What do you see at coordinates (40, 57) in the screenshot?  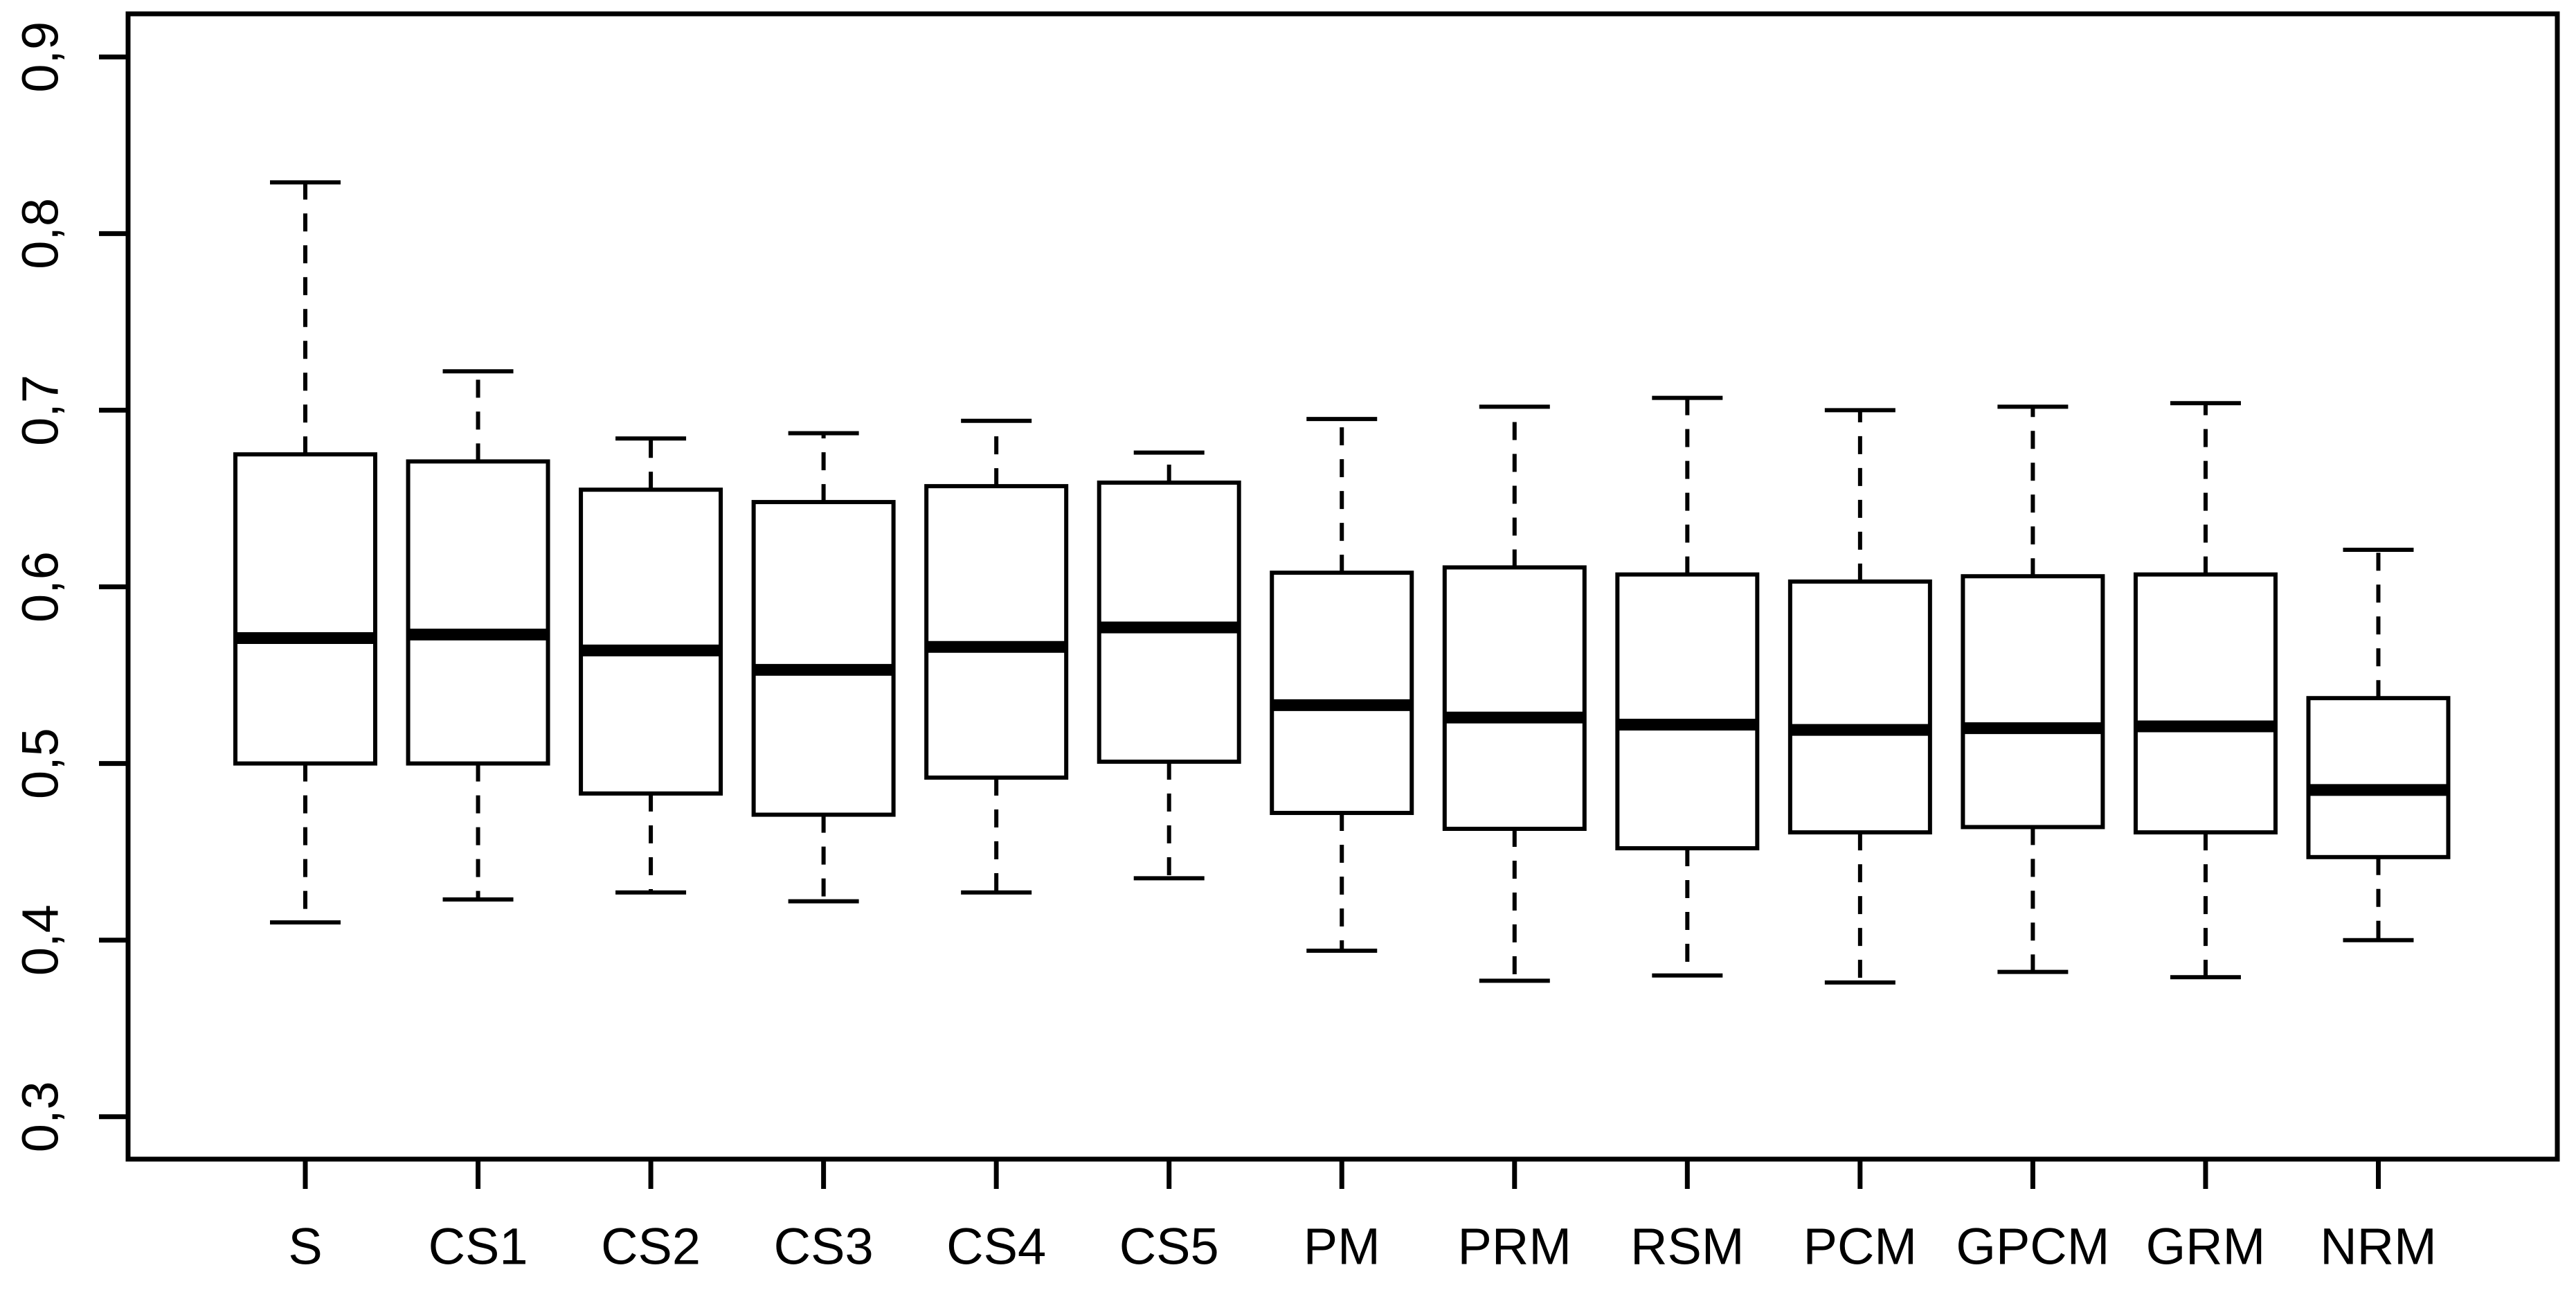 I see `y-axis-tick-label: 0,9` at bounding box center [40, 57].